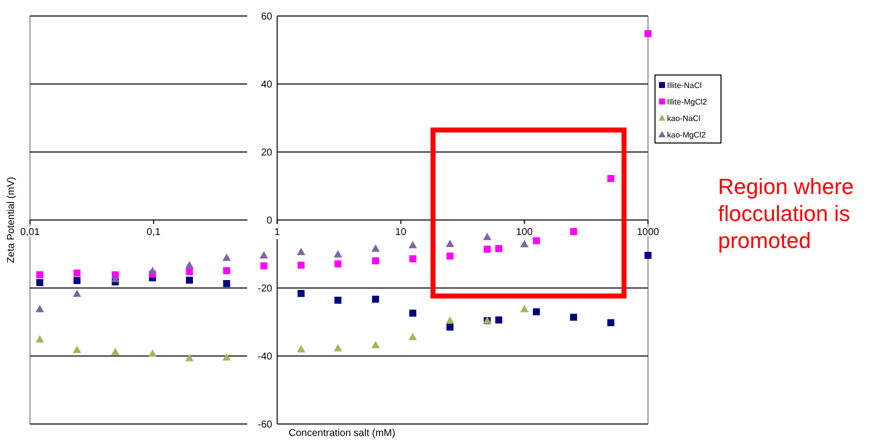 This screenshot has width=882, height=442. What do you see at coordinates (648, 232) in the screenshot?
I see `x-tick-label: 1000` at bounding box center [648, 232].